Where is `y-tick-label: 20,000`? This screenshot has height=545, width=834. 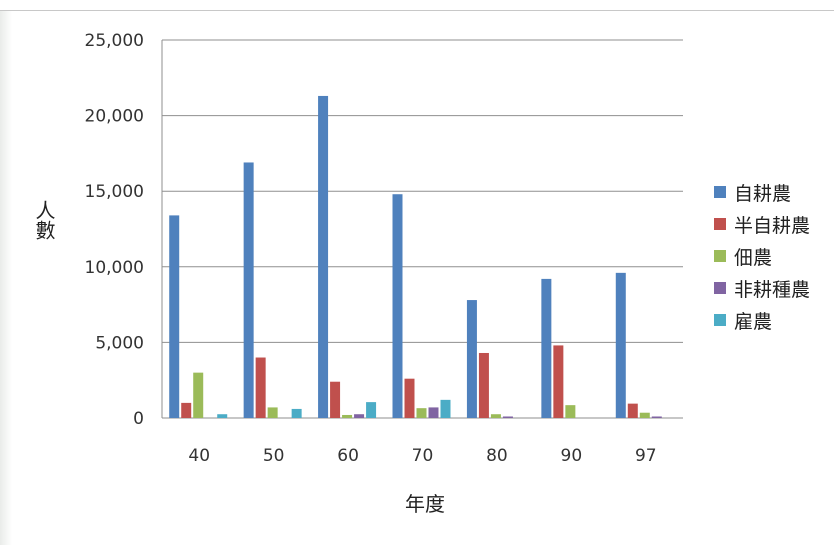 y-tick-label: 20,000 is located at coordinates (114, 117).